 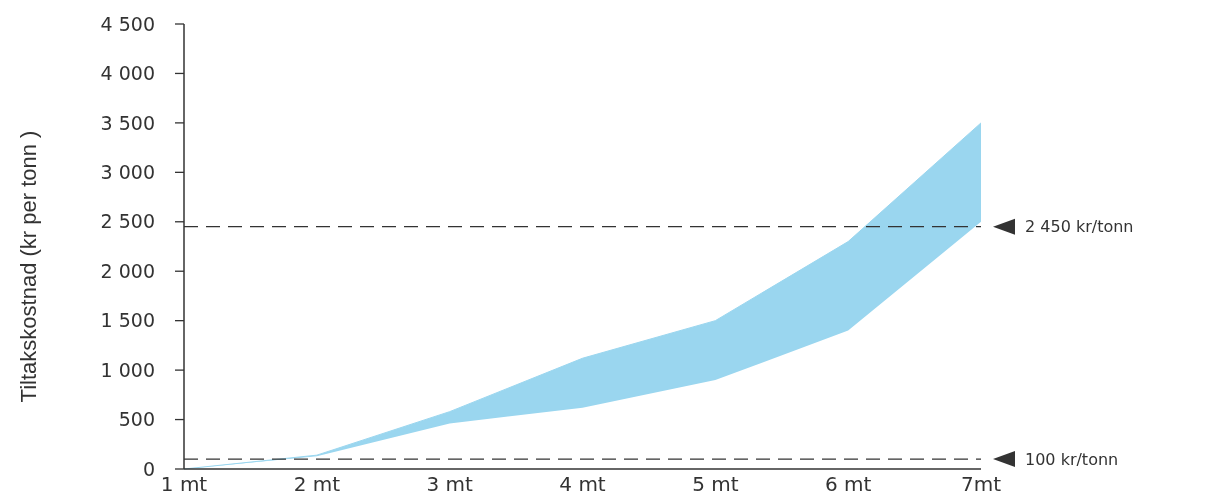 I want to click on y-tick-label: 3 500, so click(x=127, y=122).